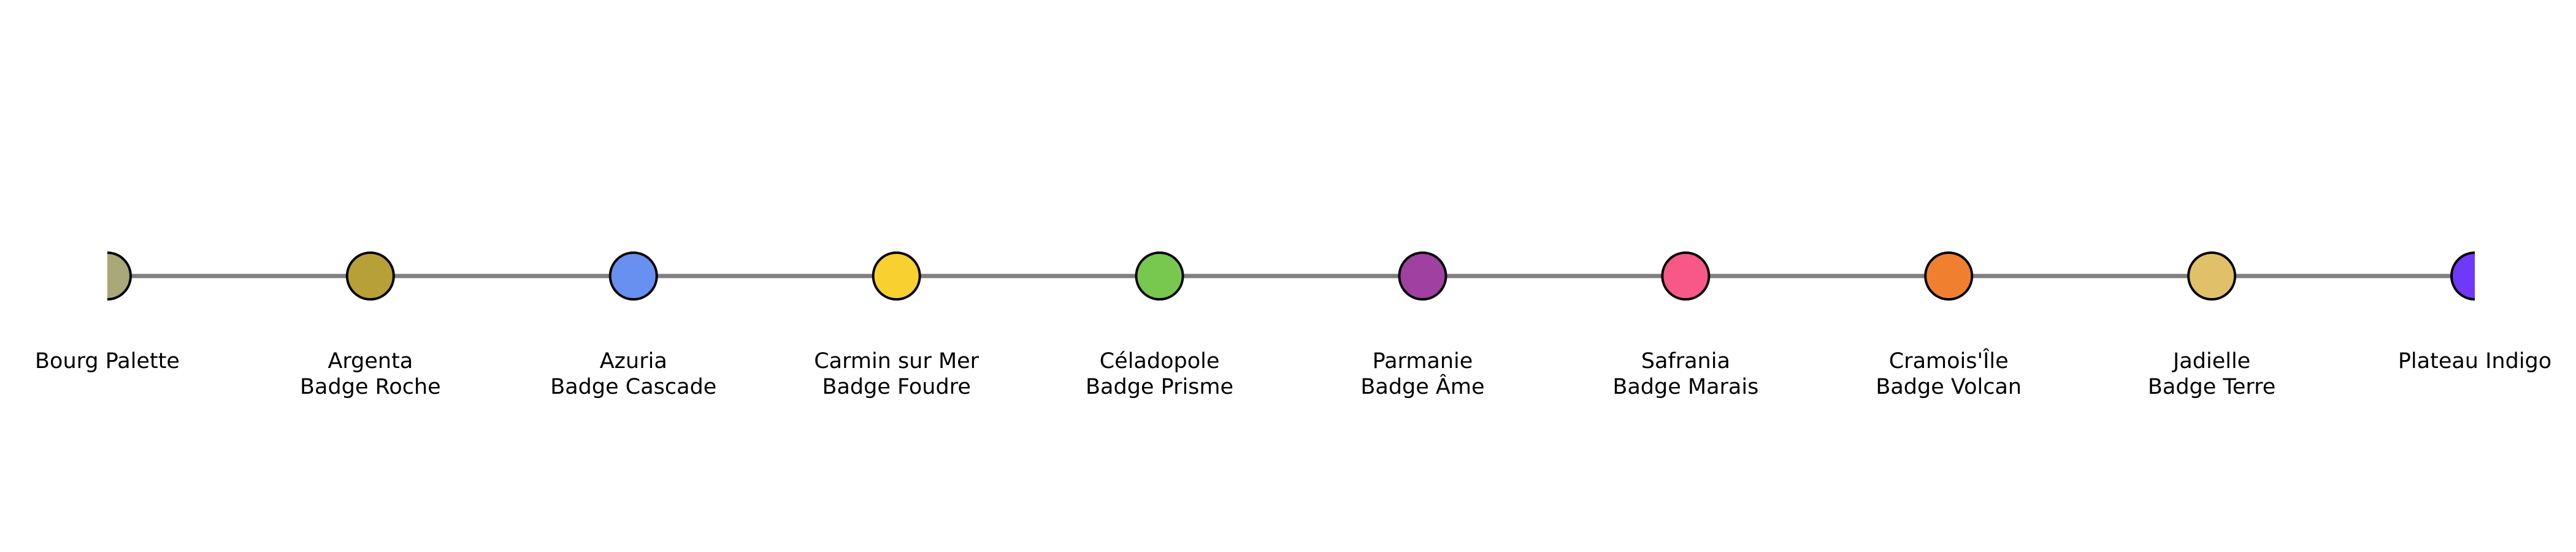  What do you see at coordinates (633, 387) in the screenshot?
I see `stop-badge-label: Badge Cascade` at bounding box center [633, 387].